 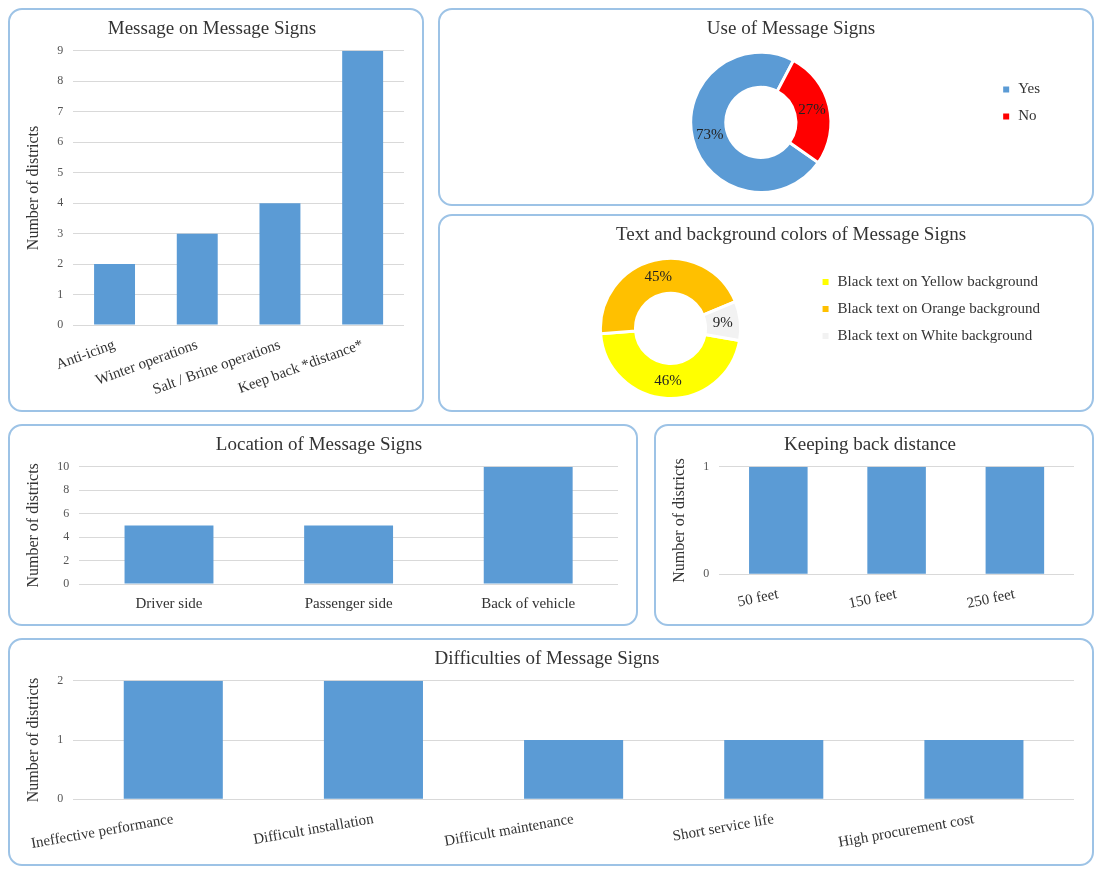 What do you see at coordinates (709, 133) in the screenshot?
I see `data-label: 73%` at bounding box center [709, 133].